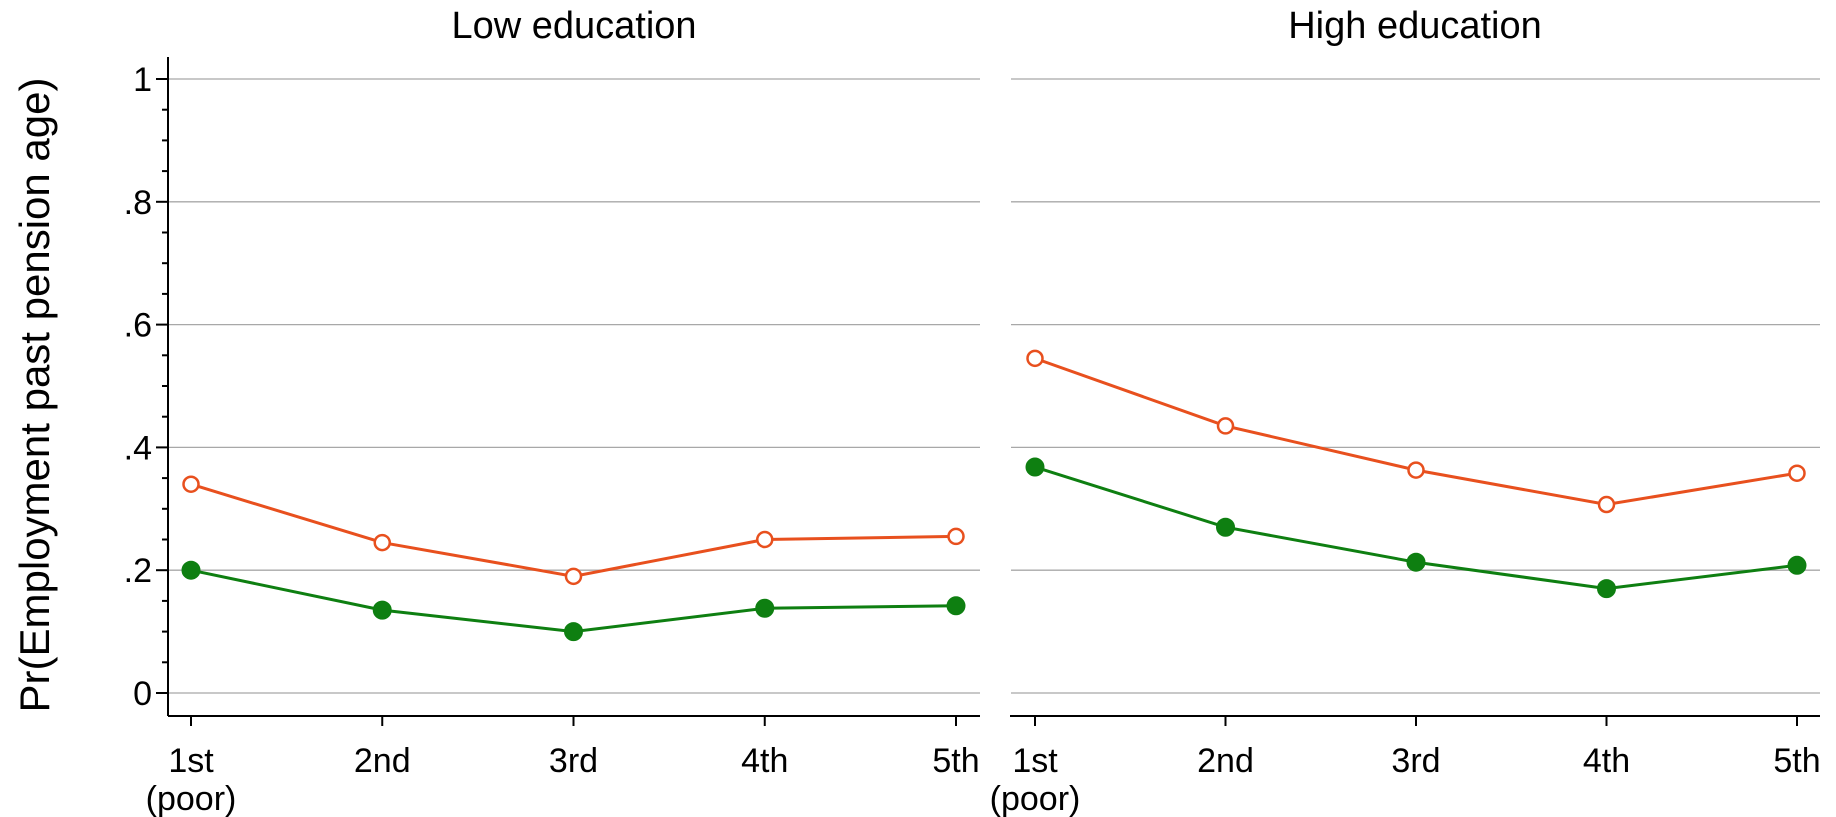 This screenshot has height=817, width=1836. Describe the element at coordinates (142, 694) in the screenshot. I see `y-tick-label: 0` at that location.